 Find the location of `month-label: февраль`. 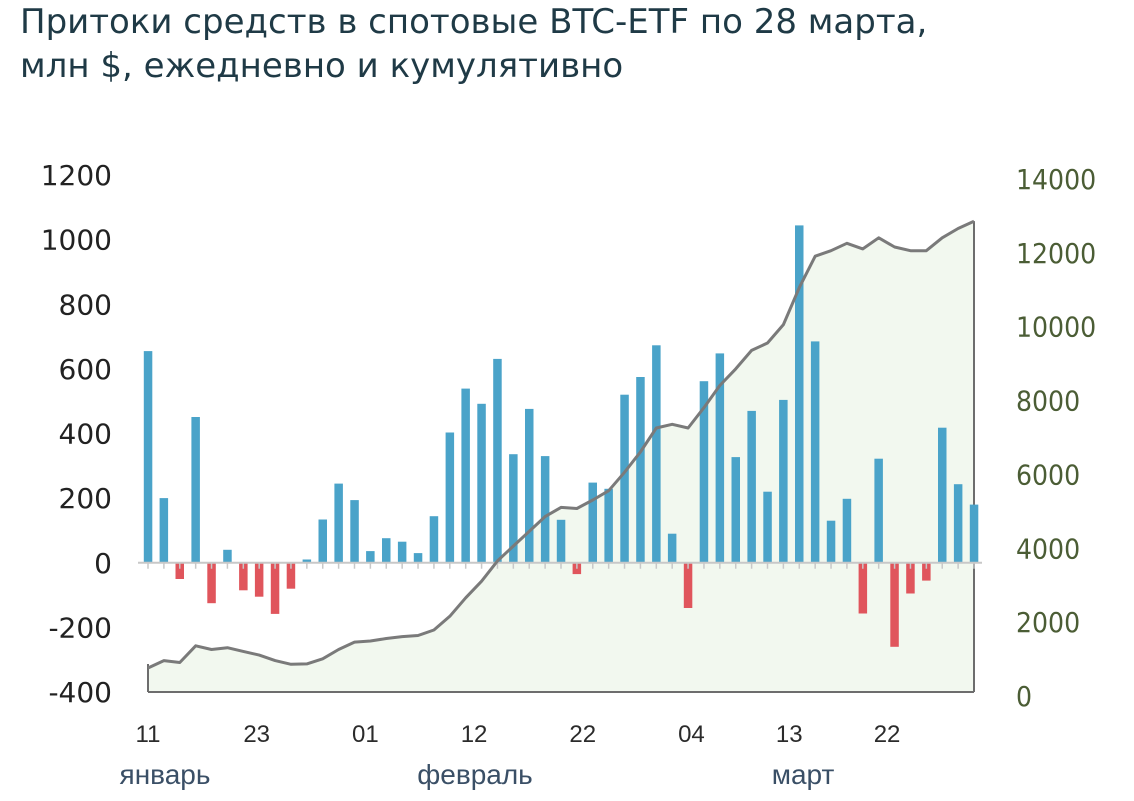

month-label: февраль is located at coordinates (475, 774).